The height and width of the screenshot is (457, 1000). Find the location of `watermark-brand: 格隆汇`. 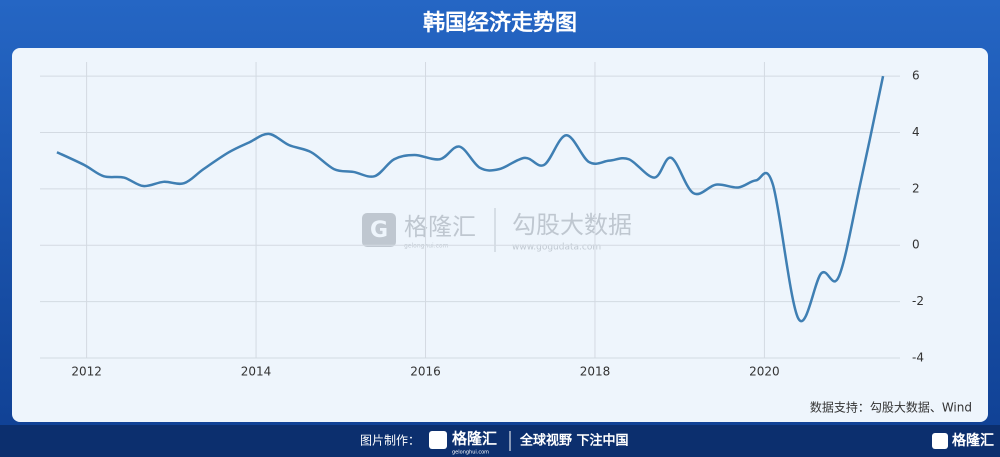

watermark-brand: 格隆汇 is located at coordinates (440, 227).